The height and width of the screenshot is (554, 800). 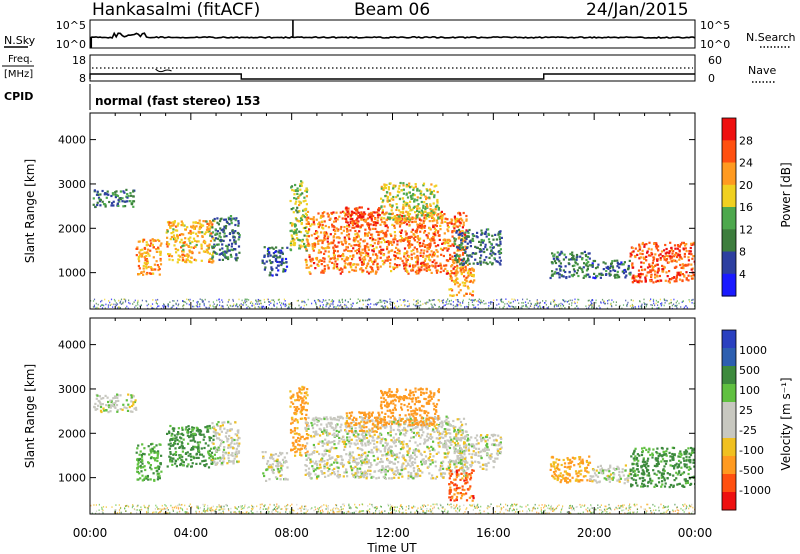 I want to click on colorbar-tick-label: 12, so click(x=746, y=229).